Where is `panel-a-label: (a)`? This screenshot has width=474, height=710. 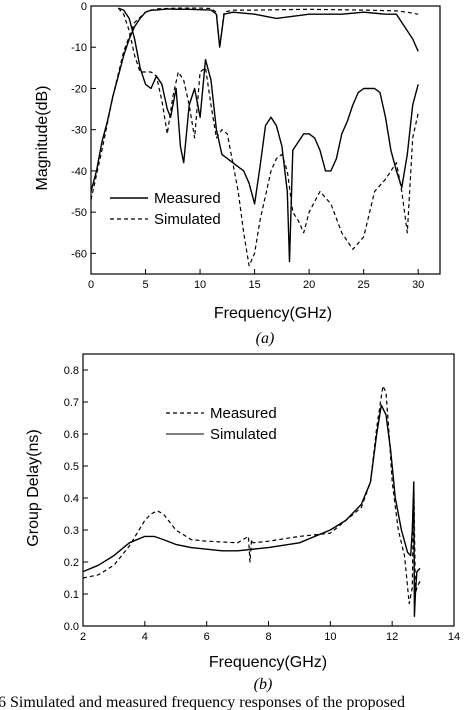
panel-a-label: (a) is located at coordinates (265, 338).